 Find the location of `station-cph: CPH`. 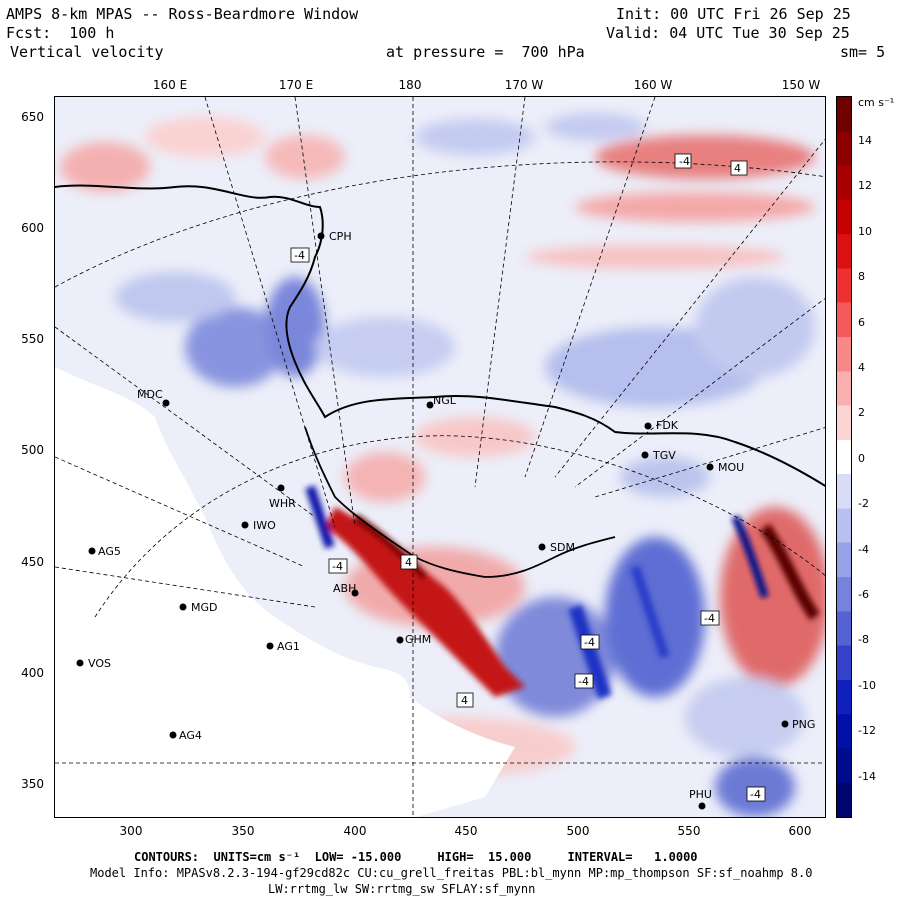

station-cph: CPH is located at coordinates (334, 236).